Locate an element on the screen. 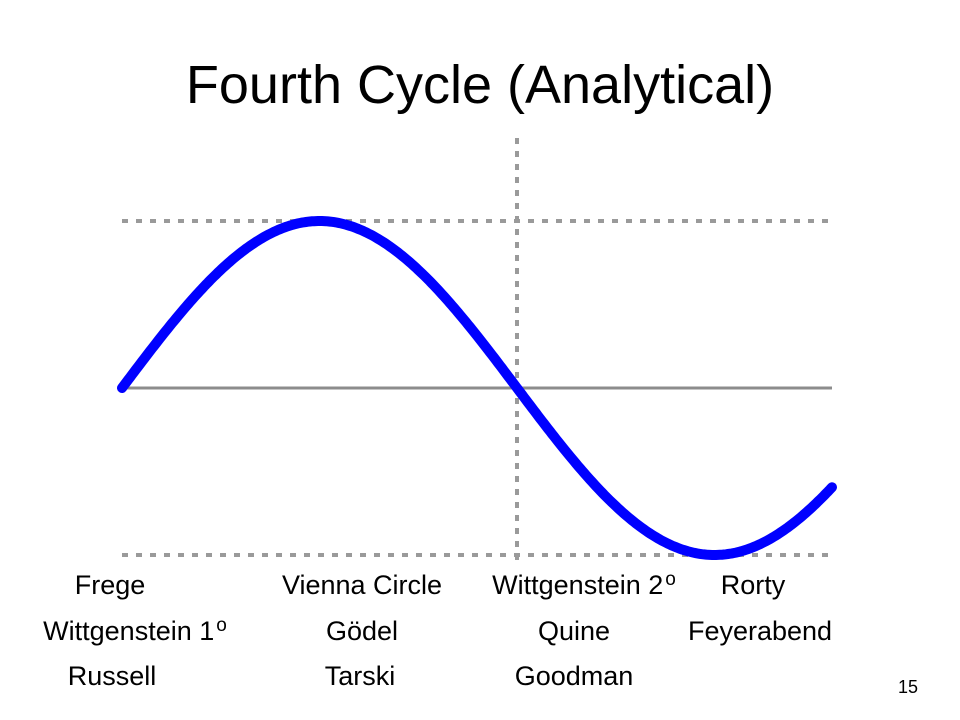 This screenshot has height=720, width=960. label-text: Feyerabend is located at coordinates (760, 631).